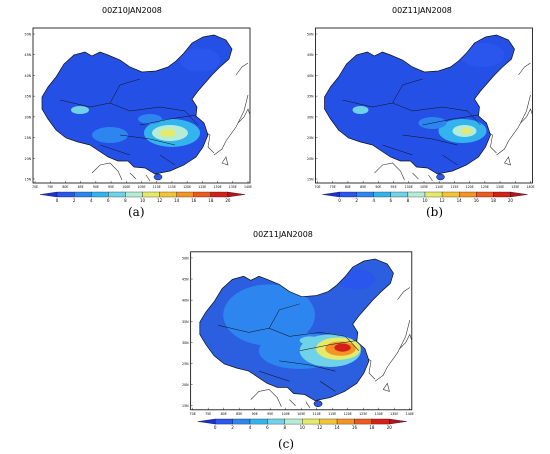 This screenshot has height=454, width=550. What do you see at coordinates (141, 187) in the screenshot?
I see `lon-tick-label: 105E` at bounding box center [141, 187].